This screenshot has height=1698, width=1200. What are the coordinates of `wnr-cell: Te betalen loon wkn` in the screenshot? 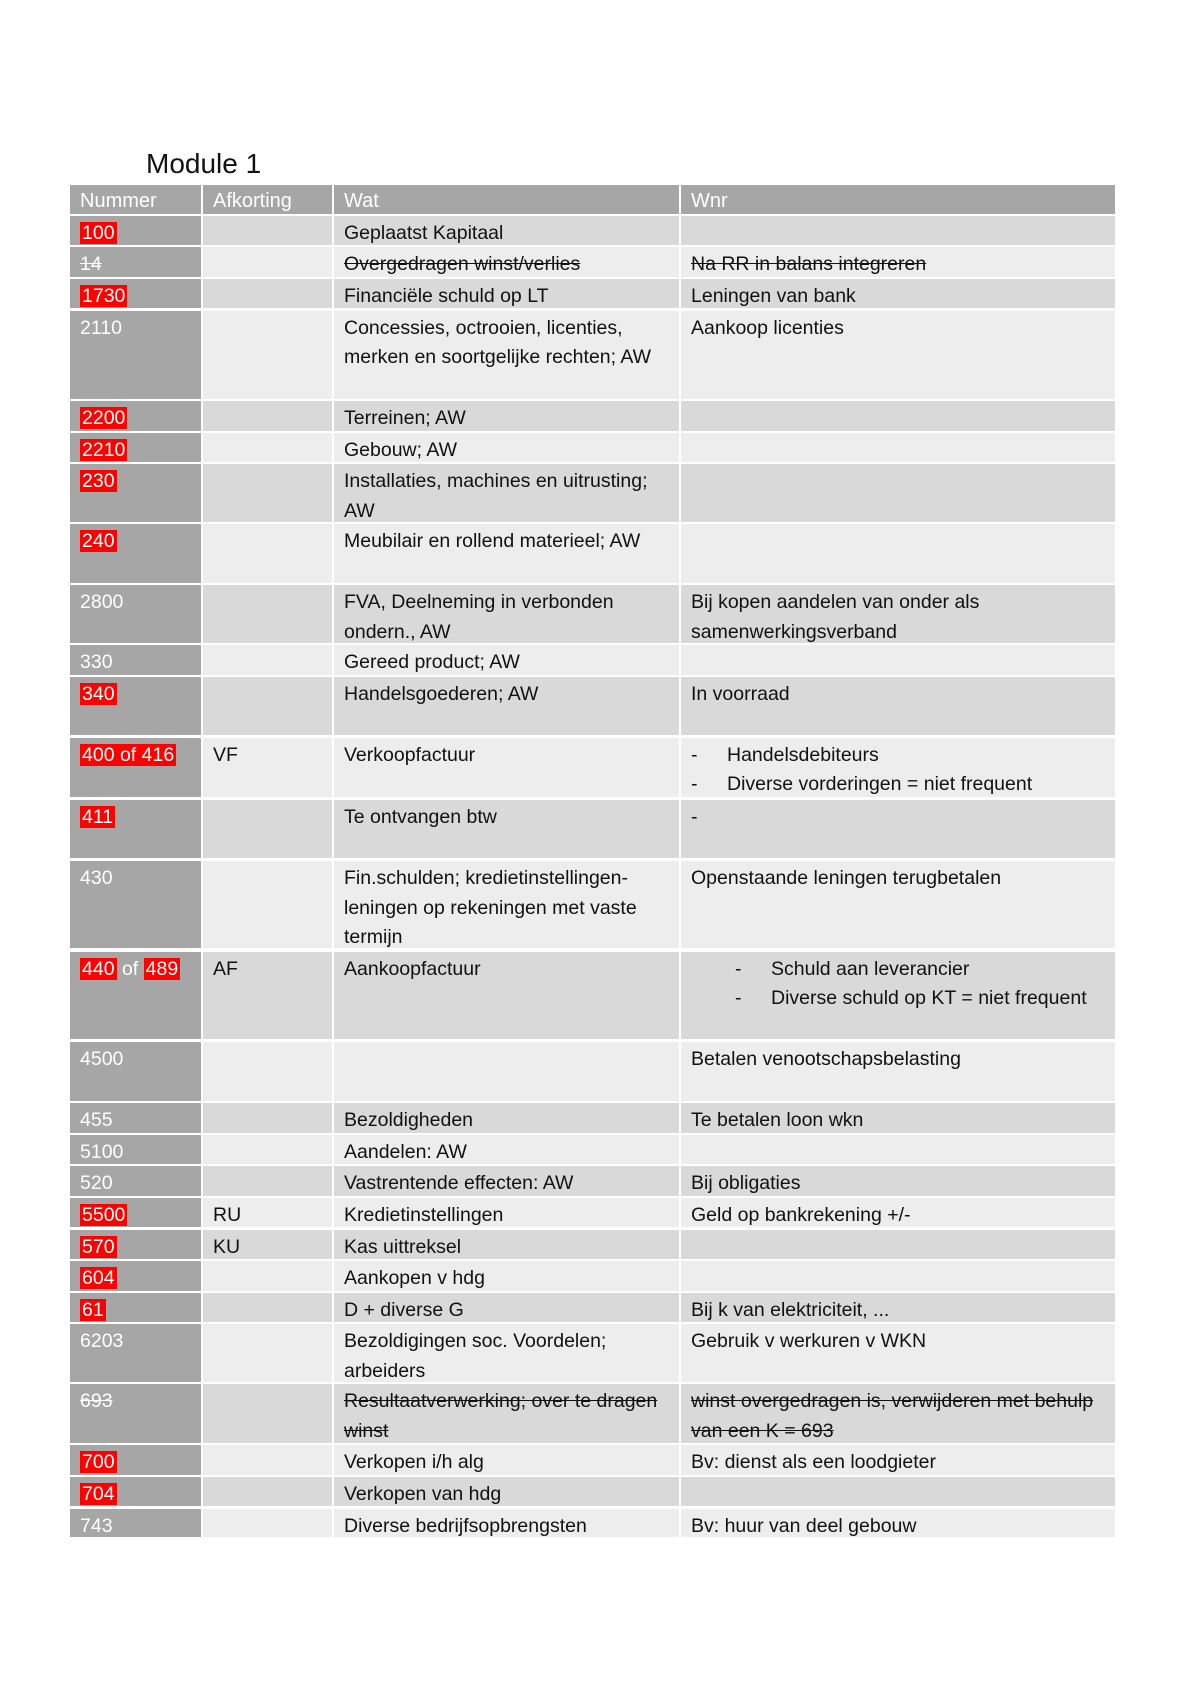 It's located at (898, 1118).